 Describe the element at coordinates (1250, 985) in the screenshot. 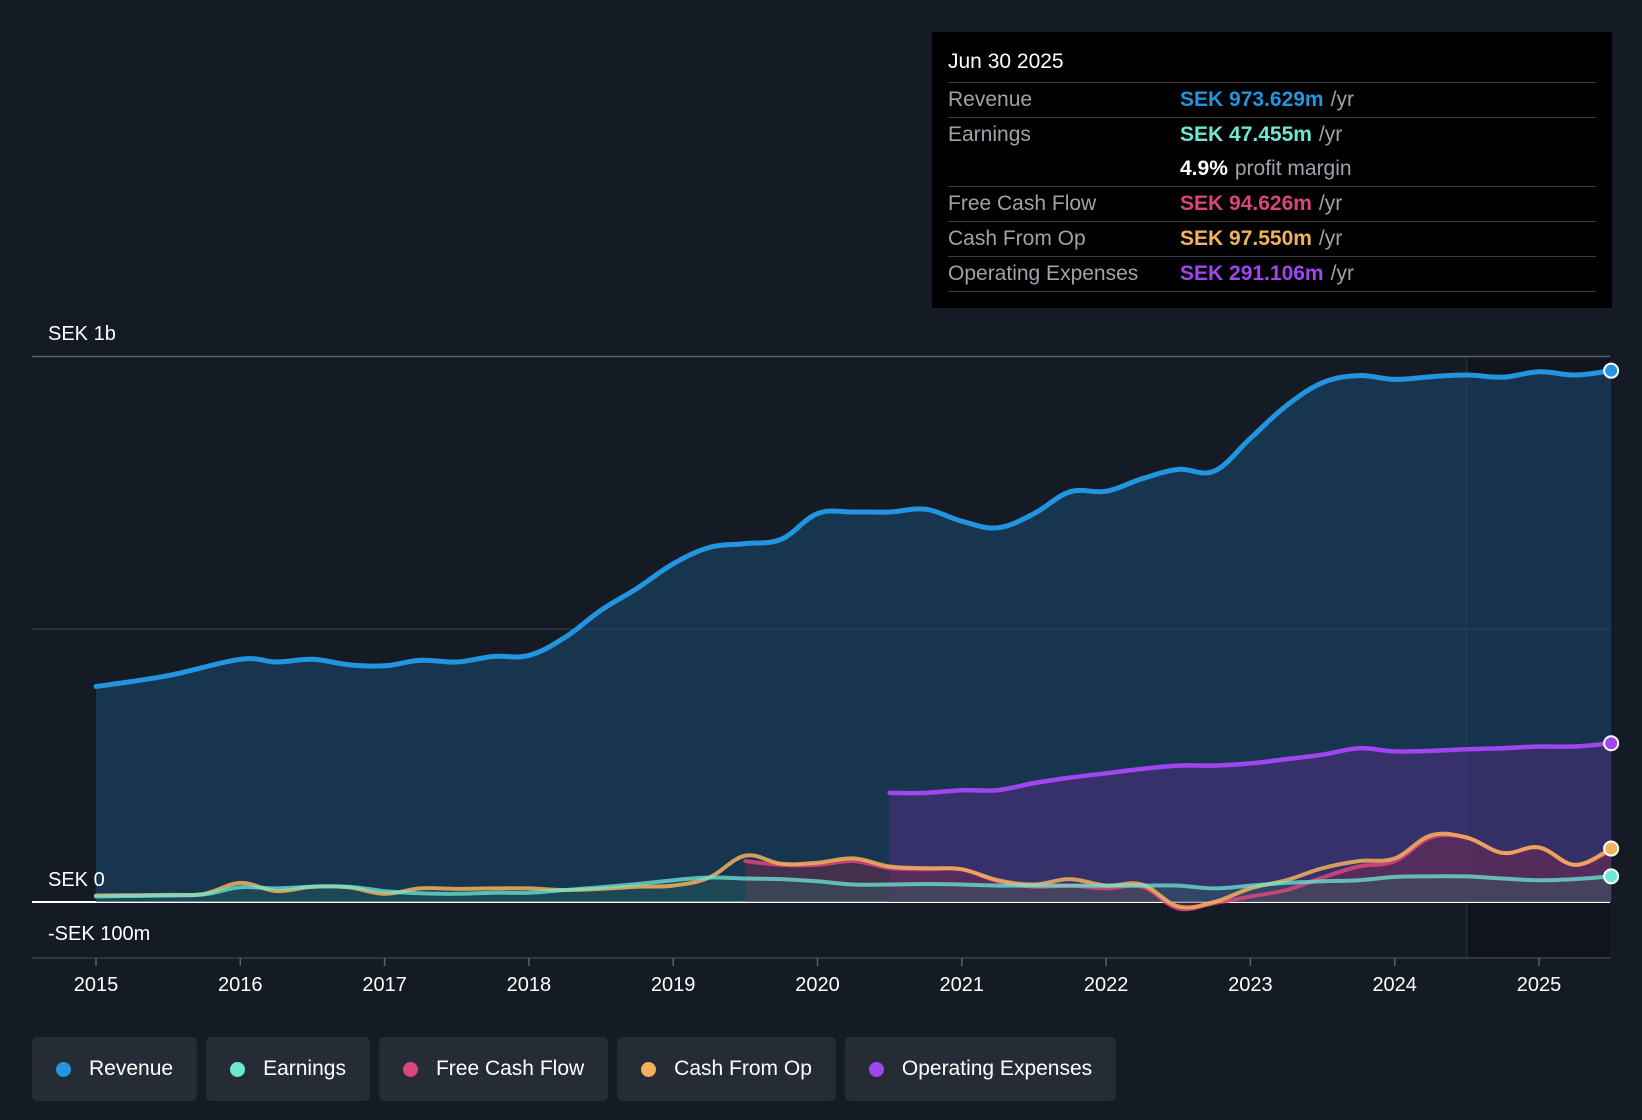

I see `x-tick-label: 2023` at that location.